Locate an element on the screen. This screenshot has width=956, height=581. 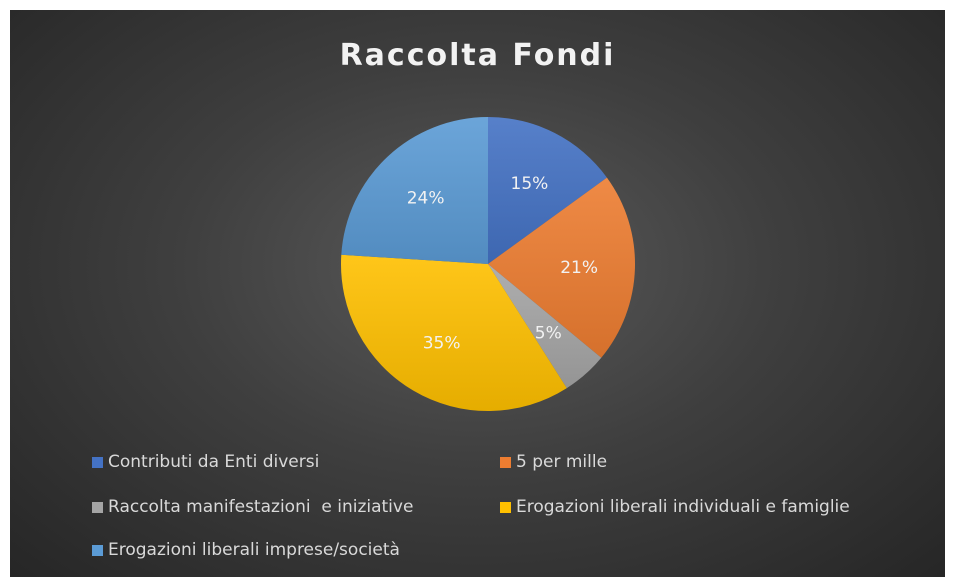
legend-label: Contributi da Enti diversi is located at coordinates (214, 462).